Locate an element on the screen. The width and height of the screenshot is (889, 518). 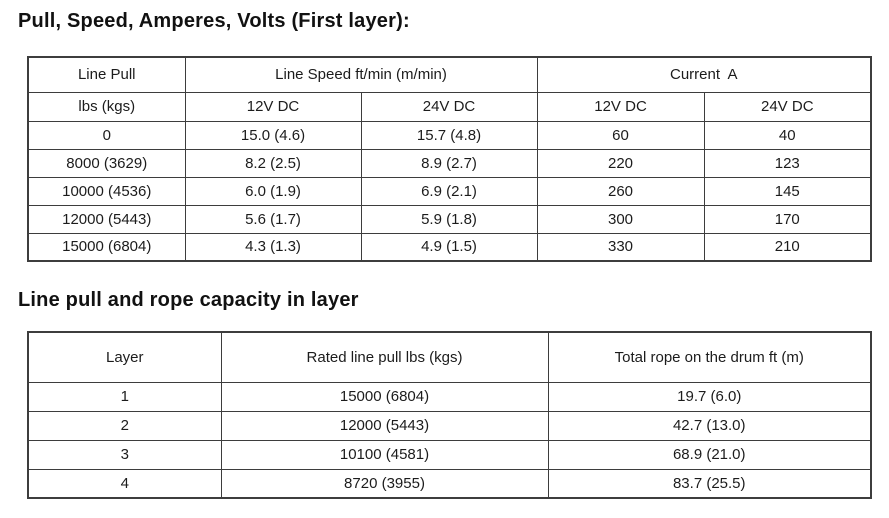
cell-current-12v: 330 is located at coordinates (620, 247).